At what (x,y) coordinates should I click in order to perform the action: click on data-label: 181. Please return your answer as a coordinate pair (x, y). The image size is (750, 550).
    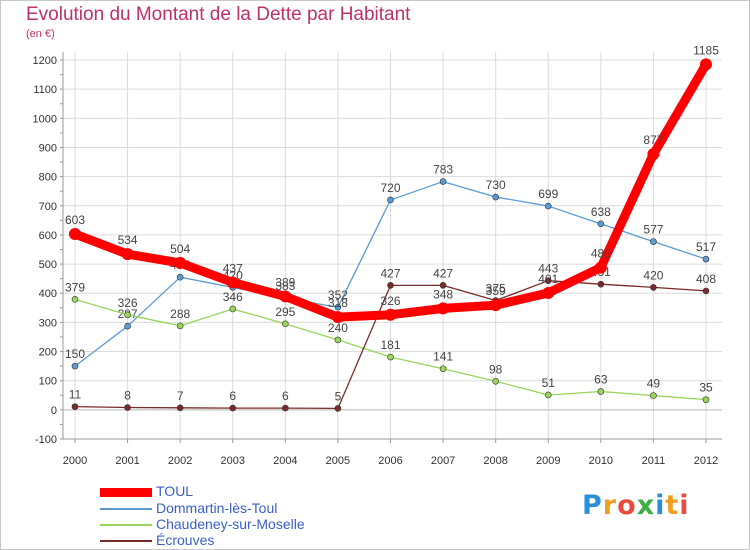
    Looking at the image, I should click on (390, 345).